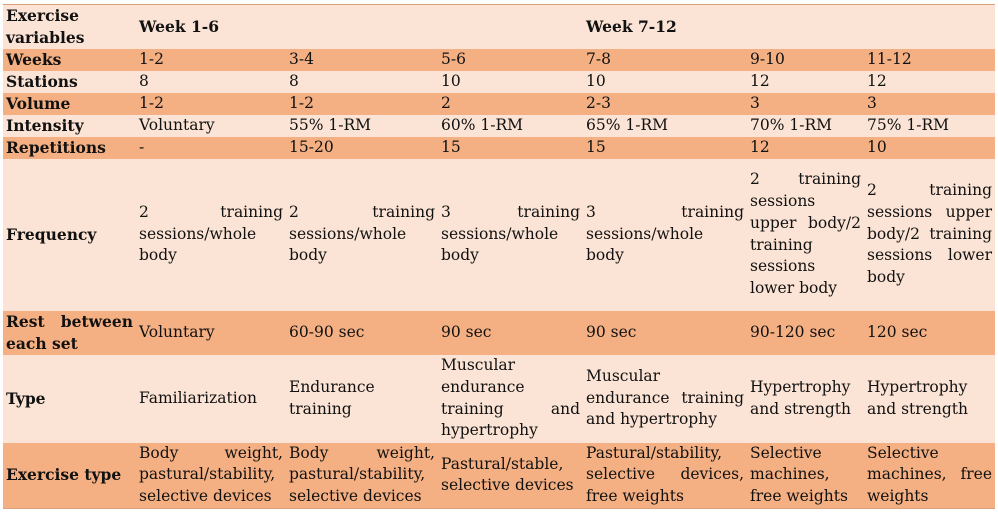 This screenshot has height=512, width=998. What do you see at coordinates (510, 59) in the screenshot?
I see `table-cell: 5-6` at bounding box center [510, 59].